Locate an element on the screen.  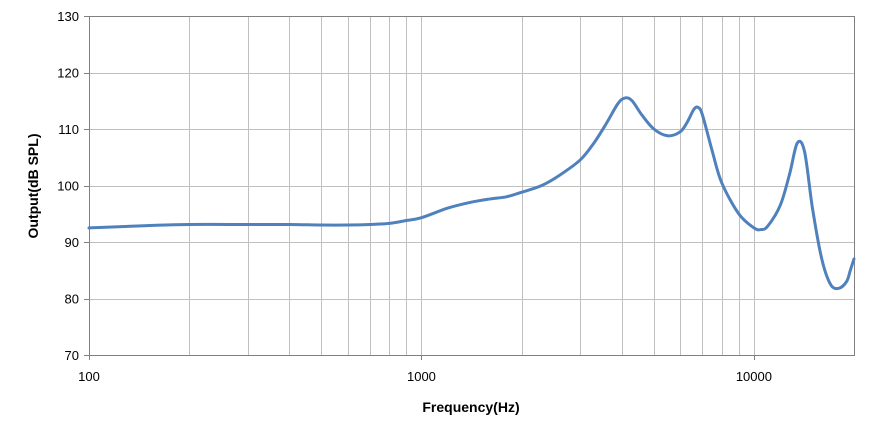
x-tick-label: 100 is located at coordinates (89, 376).